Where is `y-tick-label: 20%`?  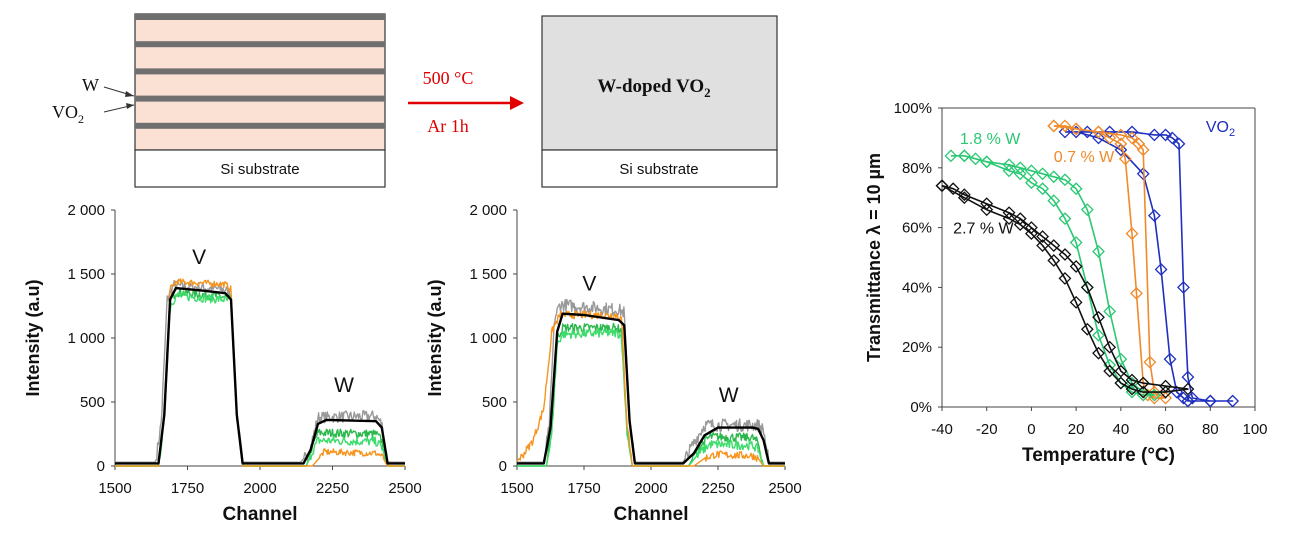
y-tick-label: 20% is located at coordinates (917, 347).